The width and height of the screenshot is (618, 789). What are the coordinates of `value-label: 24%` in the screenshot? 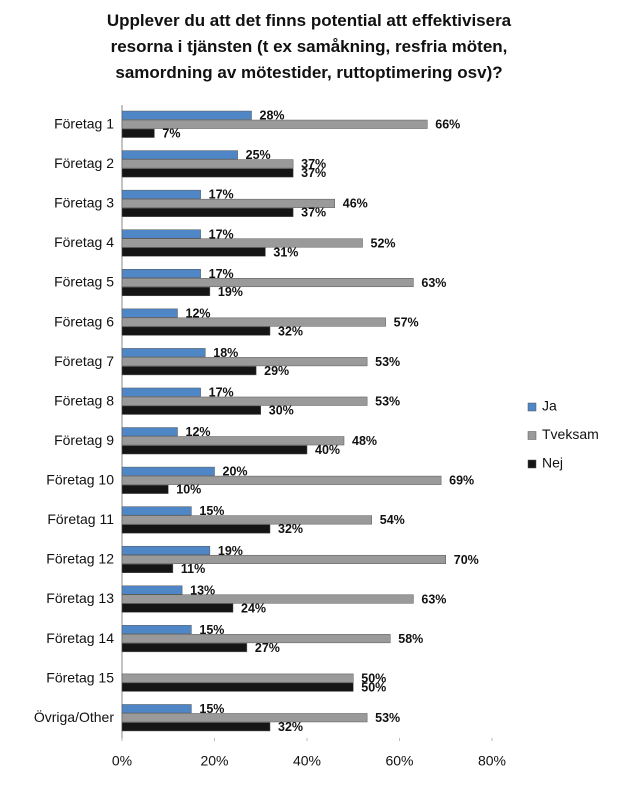 It's located at (253, 608).